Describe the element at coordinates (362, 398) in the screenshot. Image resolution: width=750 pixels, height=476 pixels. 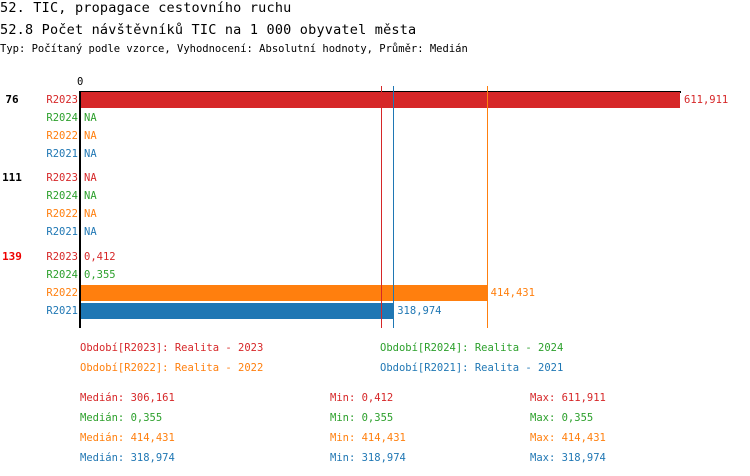
I see `stat-min: Min: 0,412` at that location.